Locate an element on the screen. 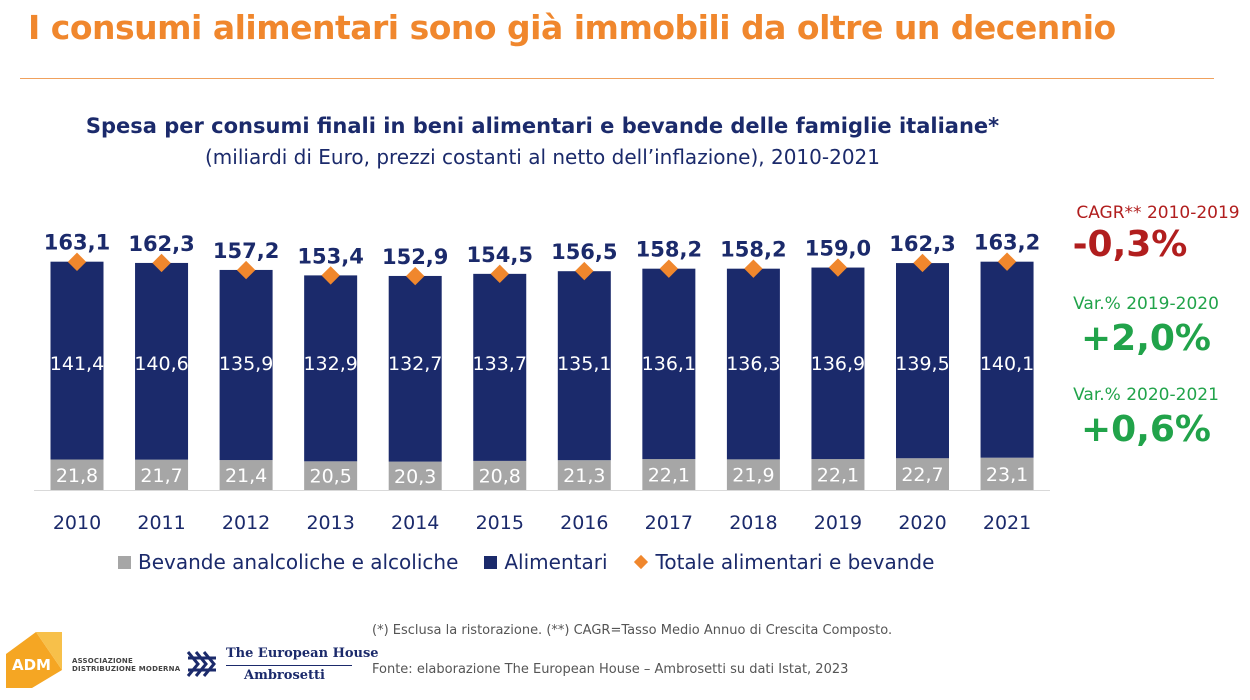  marker-total-2020 is located at coordinates (922, 263).